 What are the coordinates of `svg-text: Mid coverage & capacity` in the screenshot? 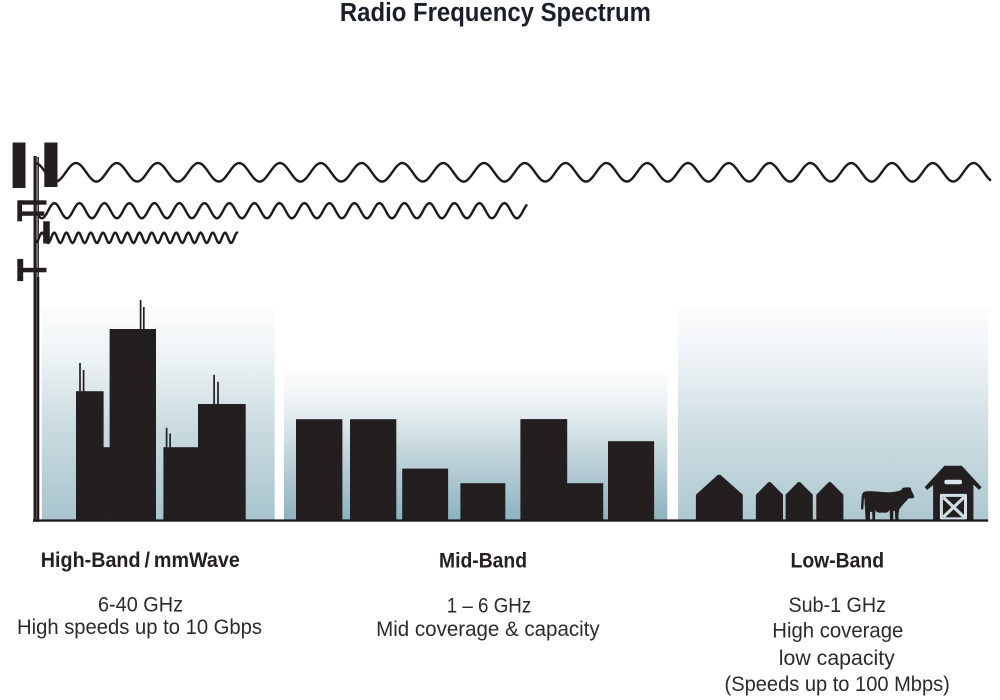 It's located at (488, 629).